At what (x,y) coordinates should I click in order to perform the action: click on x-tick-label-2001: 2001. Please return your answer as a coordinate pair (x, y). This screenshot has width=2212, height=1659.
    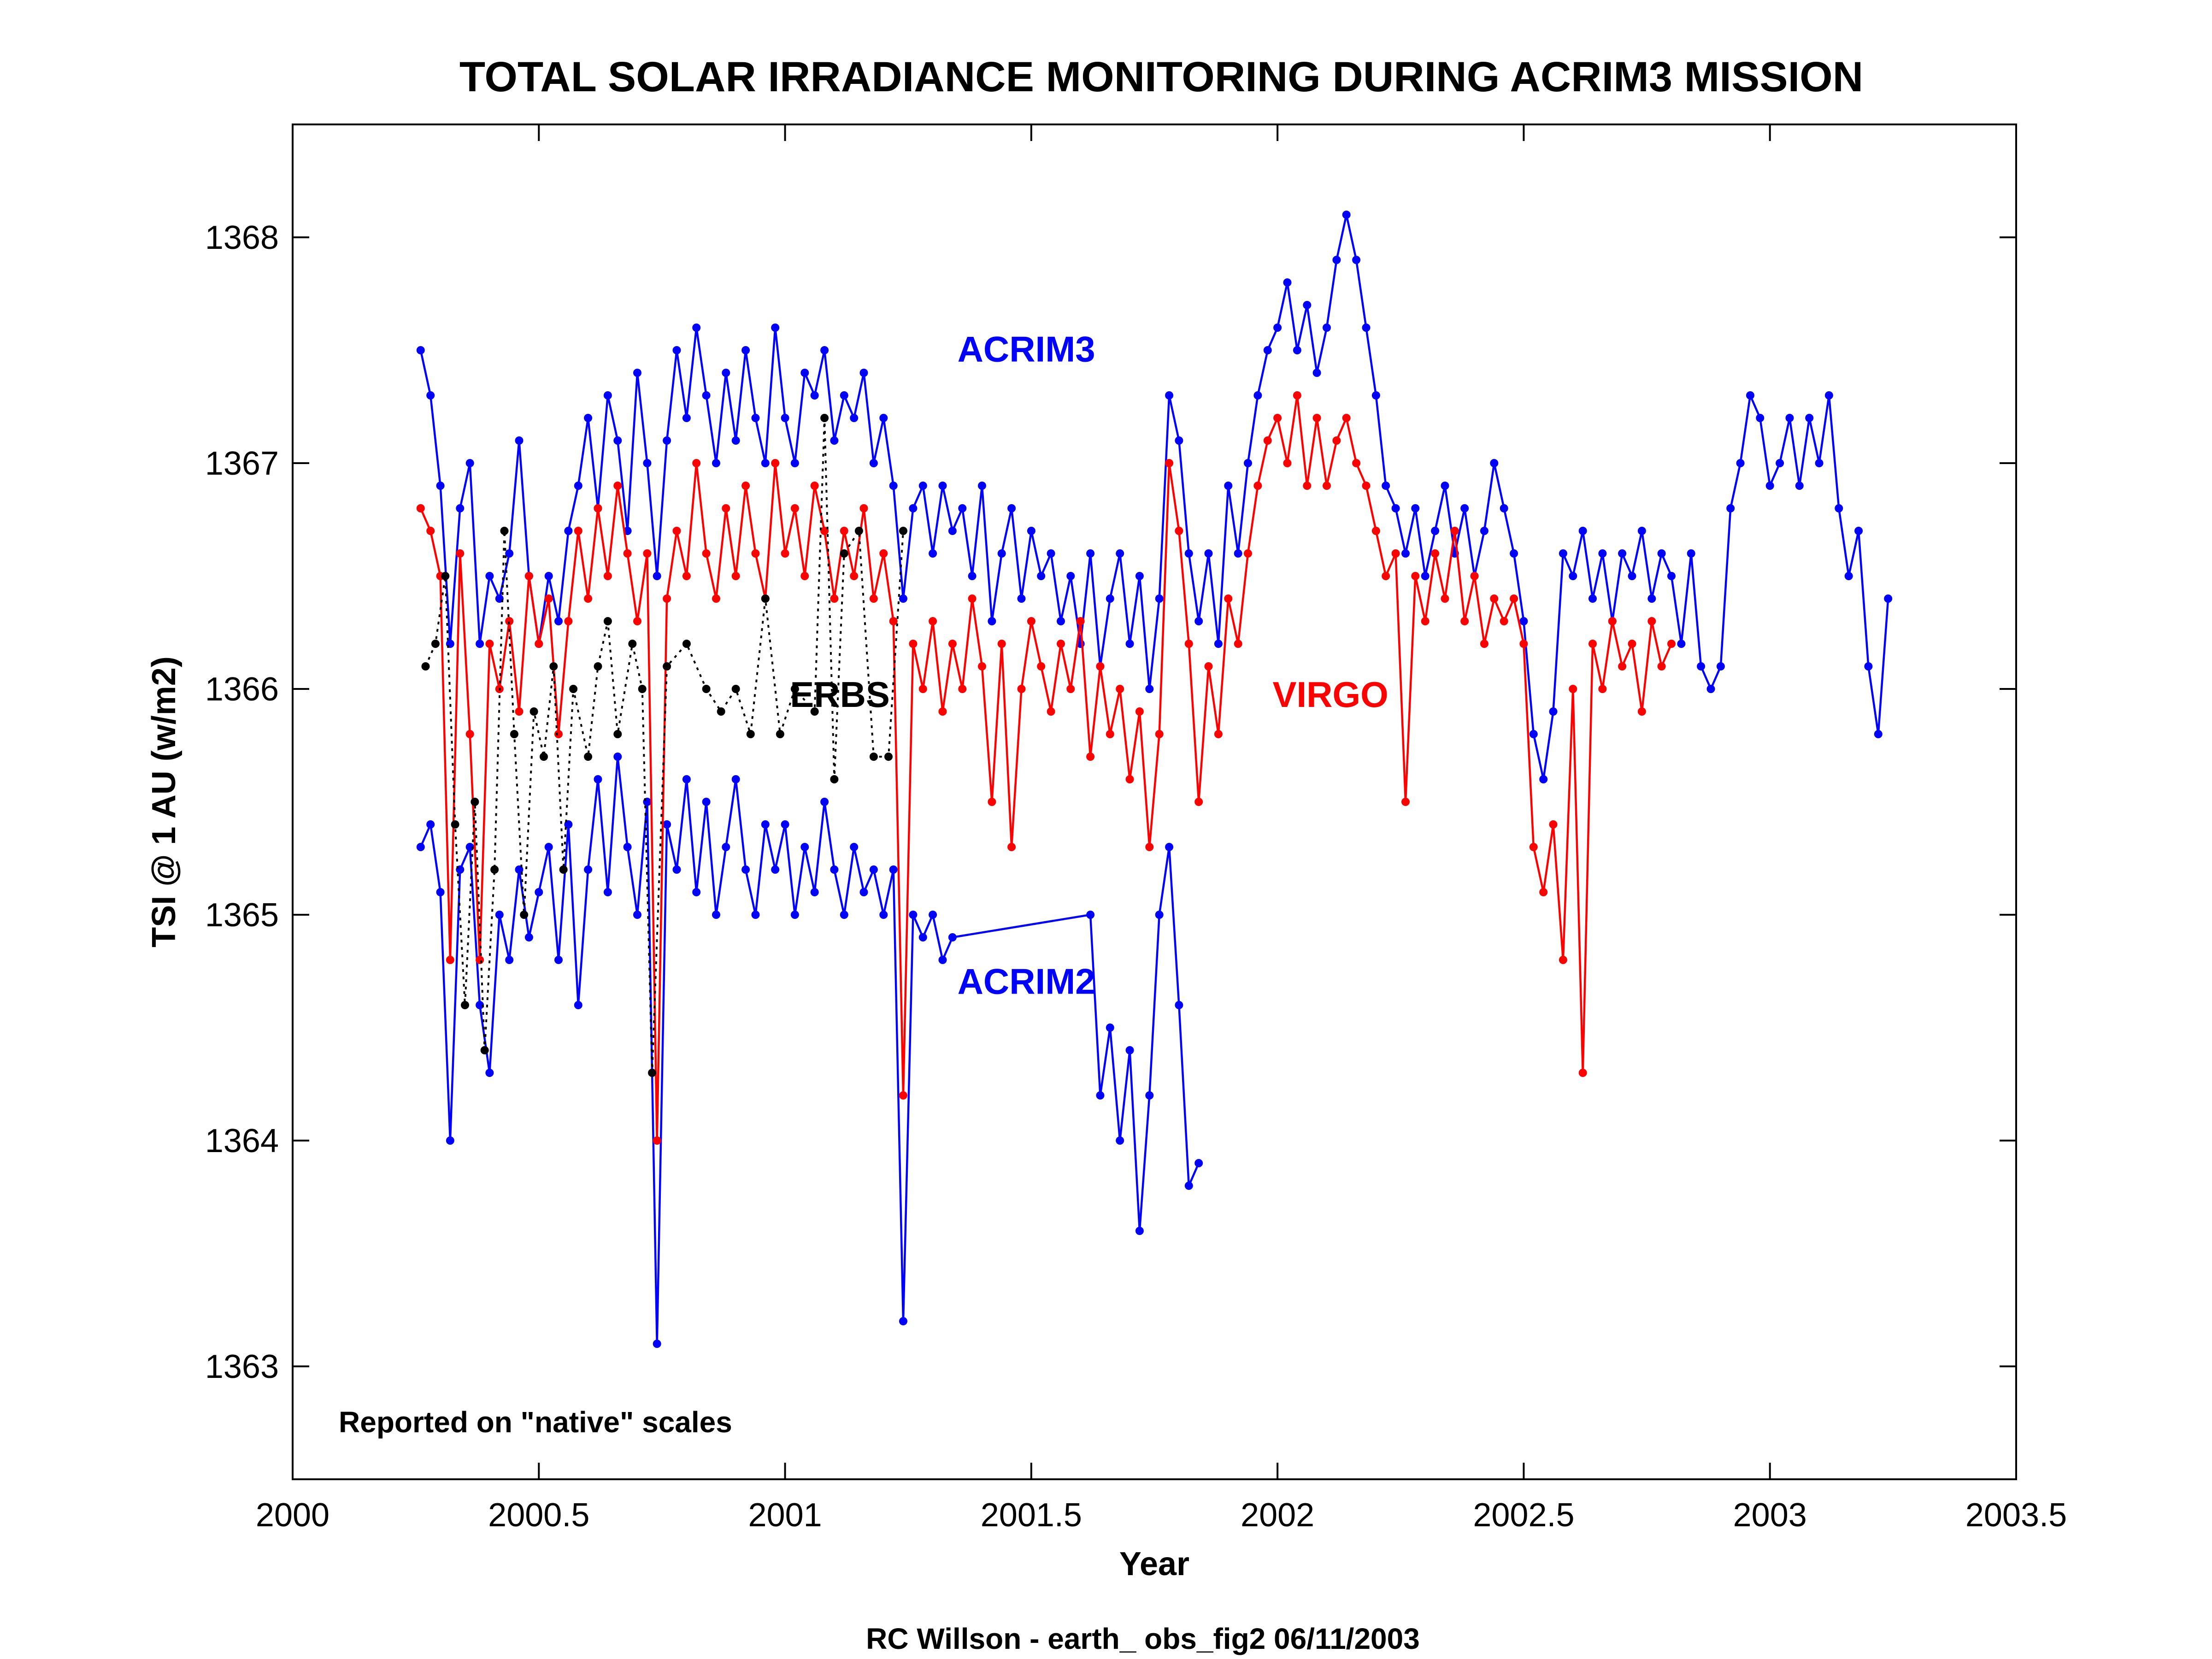
    Looking at the image, I should click on (785, 1515).